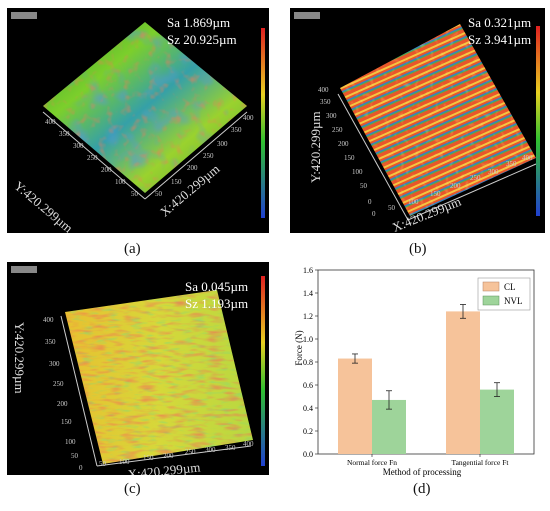  What do you see at coordinates (491, 300) in the screenshot?
I see `legend-swatch-nvl` at bounding box center [491, 300].